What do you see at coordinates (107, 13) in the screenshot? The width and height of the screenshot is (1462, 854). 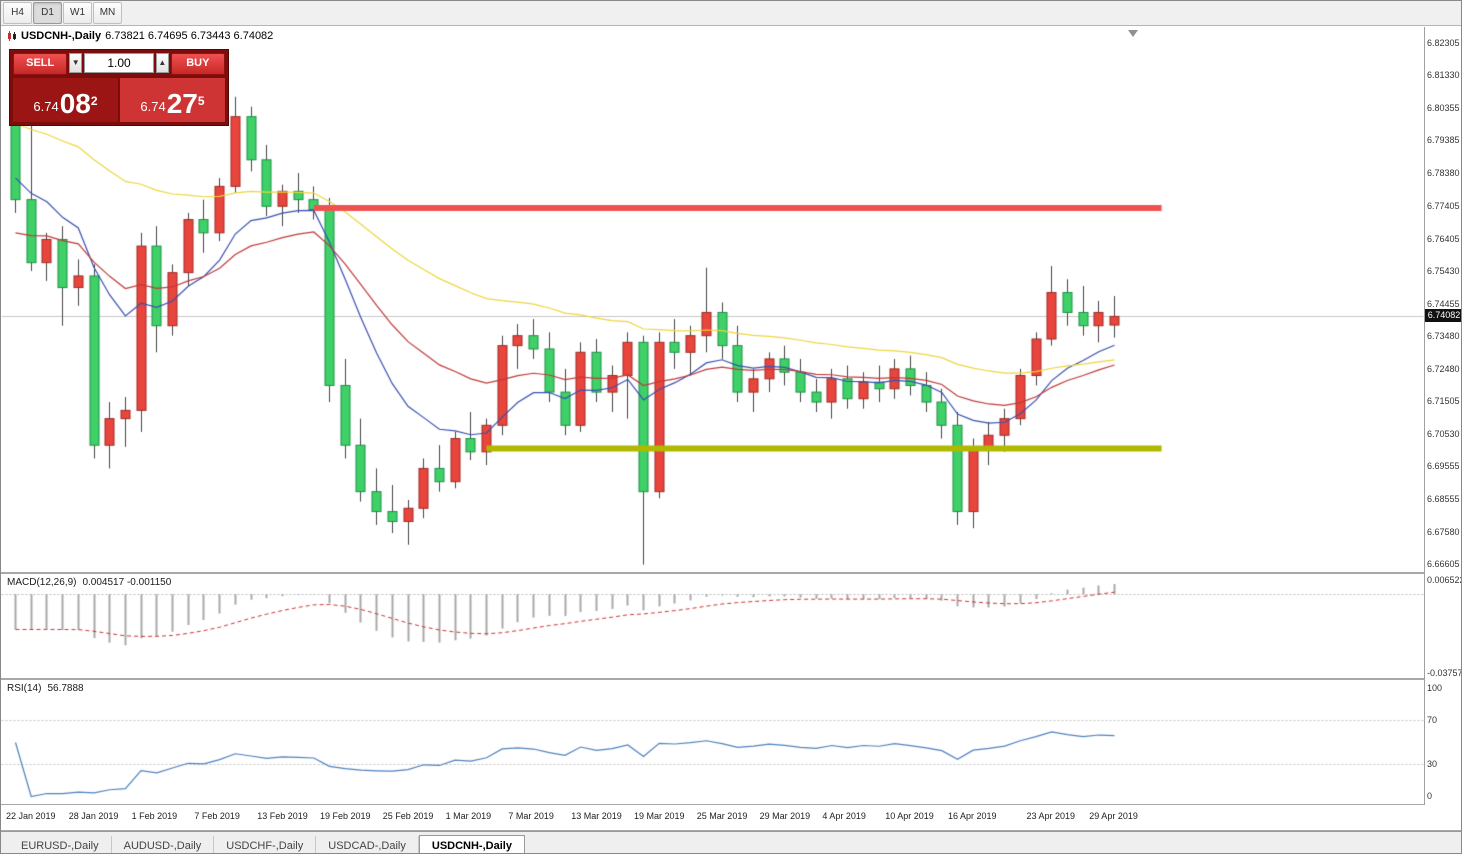 I see `timeframe-button-mn: MN` at bounding box center [107, 13].